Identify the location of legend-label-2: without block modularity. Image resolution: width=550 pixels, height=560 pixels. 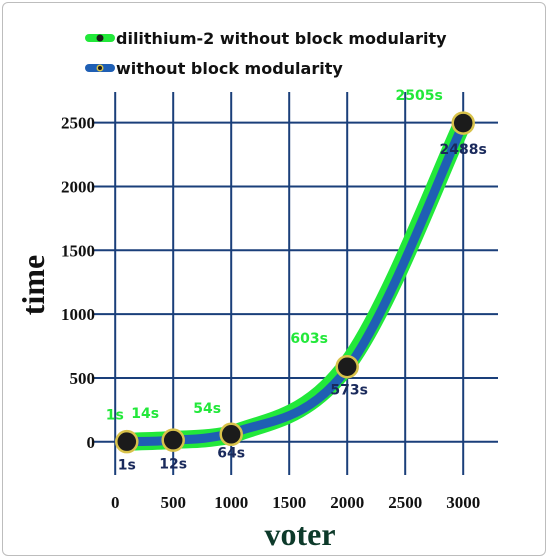
(229, 68).